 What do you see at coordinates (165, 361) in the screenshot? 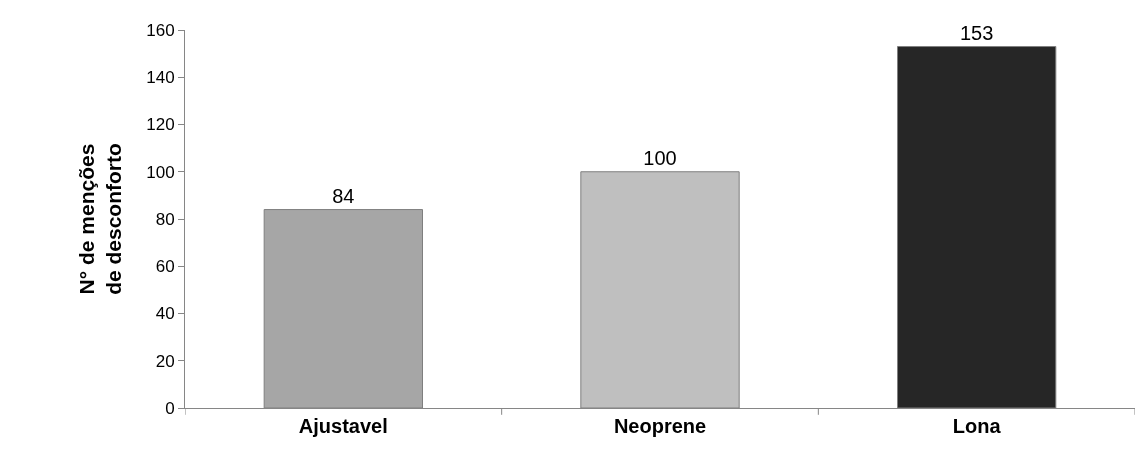
I see `y-tick-label: 20` at bounding box center [165, 361].